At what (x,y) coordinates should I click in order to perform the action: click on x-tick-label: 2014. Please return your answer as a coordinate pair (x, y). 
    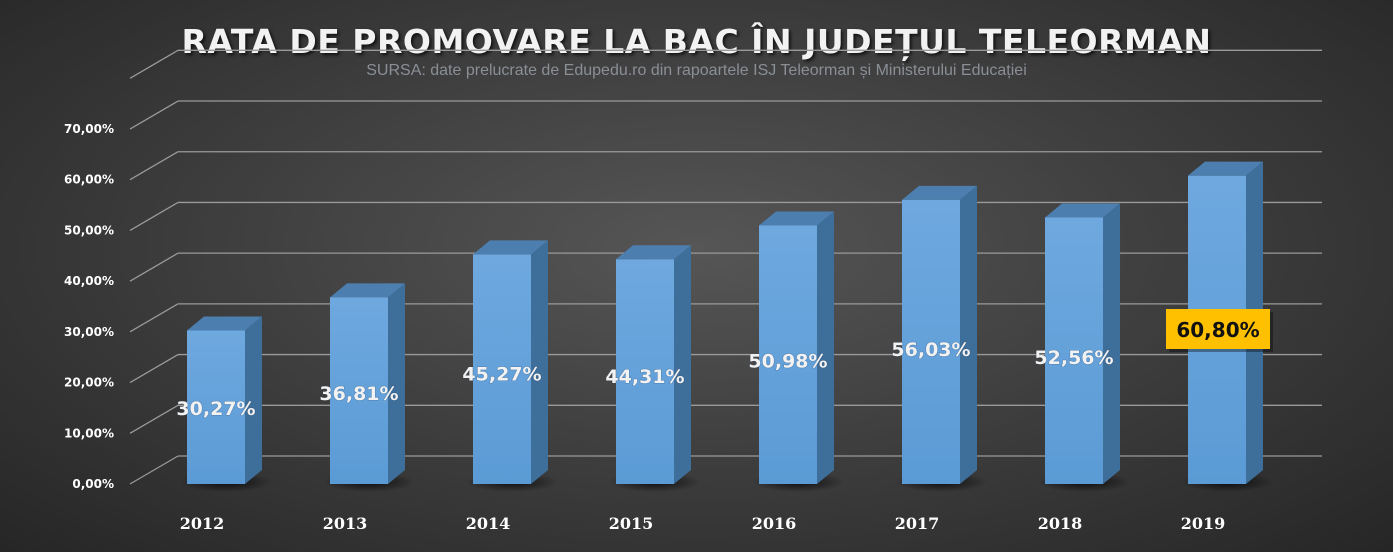
    Looking at the image, I should click on (488, 523).